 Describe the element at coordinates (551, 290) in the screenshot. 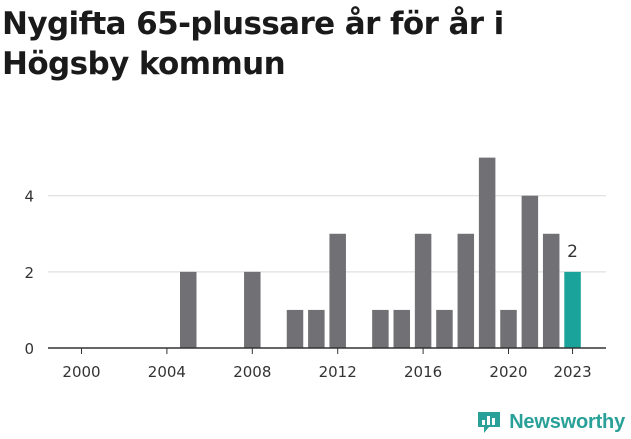

I see `bar-2022` at that location.